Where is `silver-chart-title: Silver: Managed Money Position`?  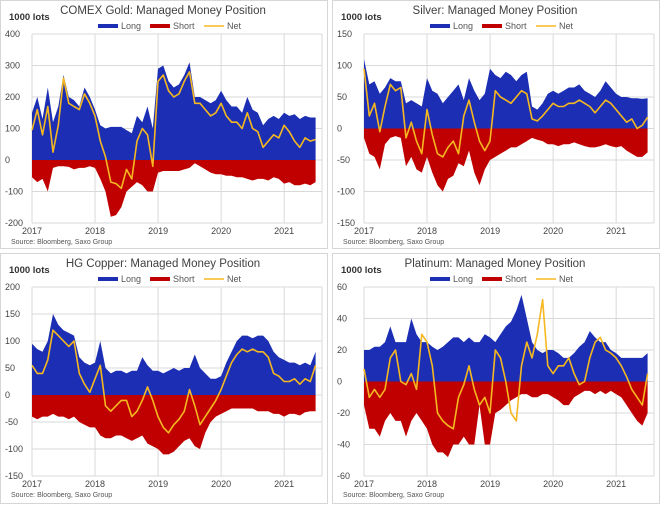 silver-chart-title: Silver: Managed Money Position is located at coordinates (495, 11).